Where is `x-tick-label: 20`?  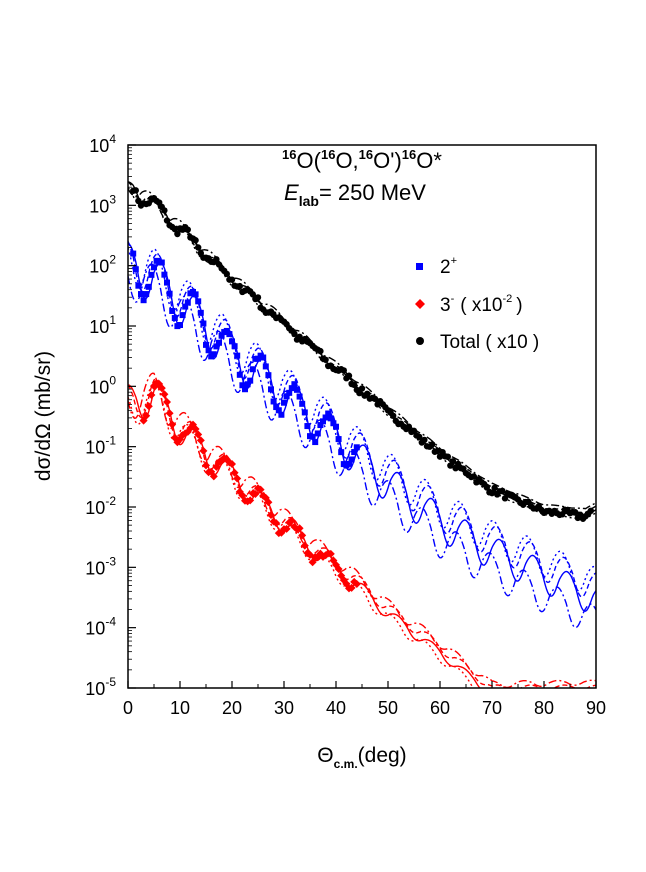 x-tick-label: 20 is located at coordinates (232, 708).